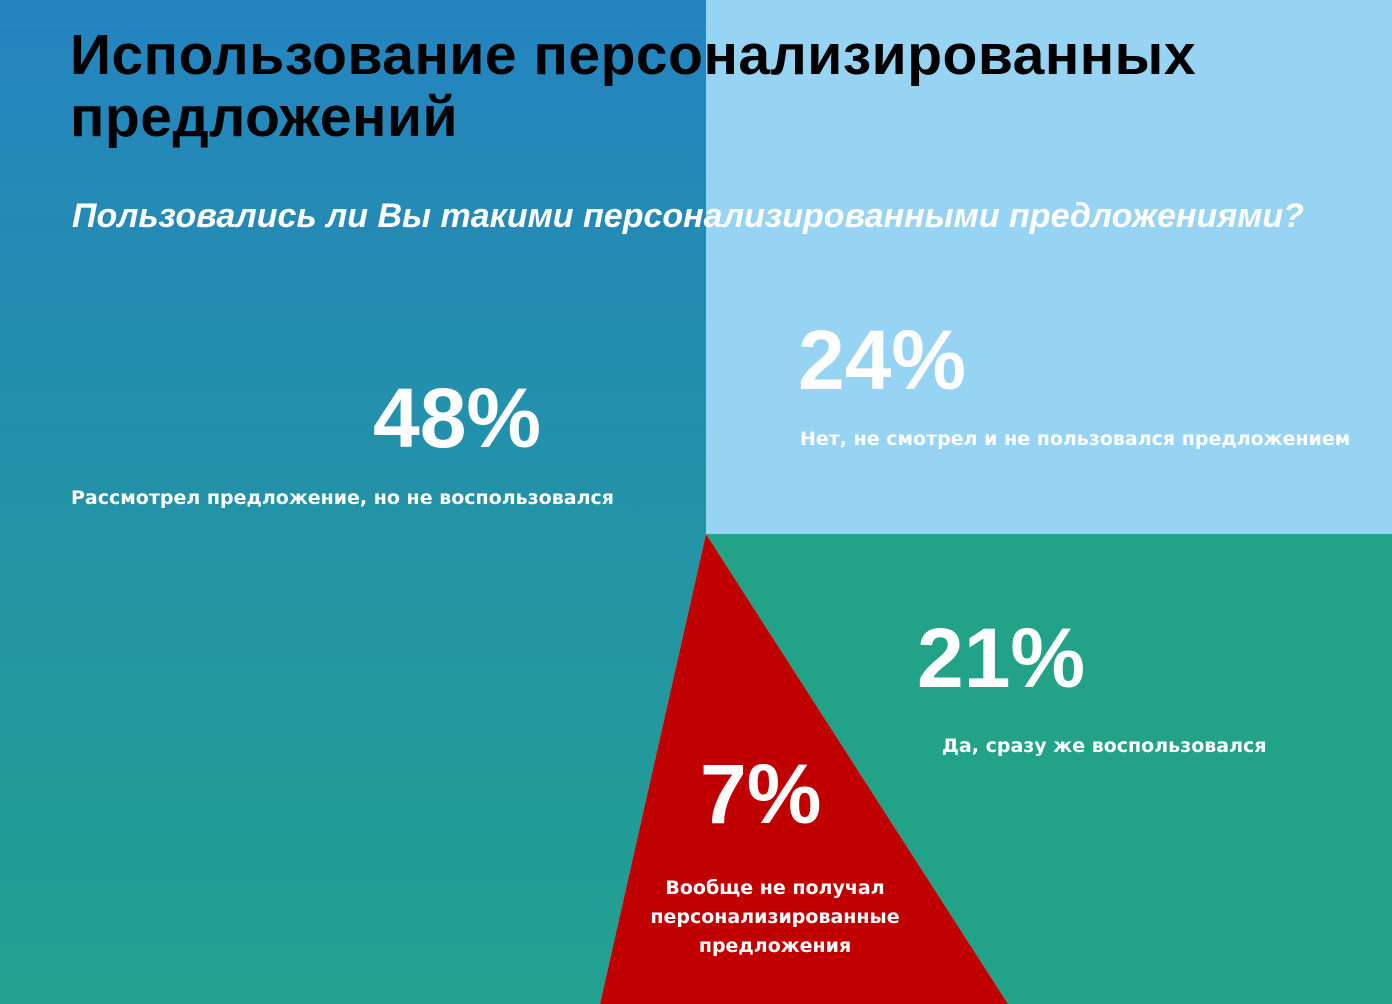 This screenshot has width=1392, height=1004. I want to click on slice-not-received, so click(804, 769).